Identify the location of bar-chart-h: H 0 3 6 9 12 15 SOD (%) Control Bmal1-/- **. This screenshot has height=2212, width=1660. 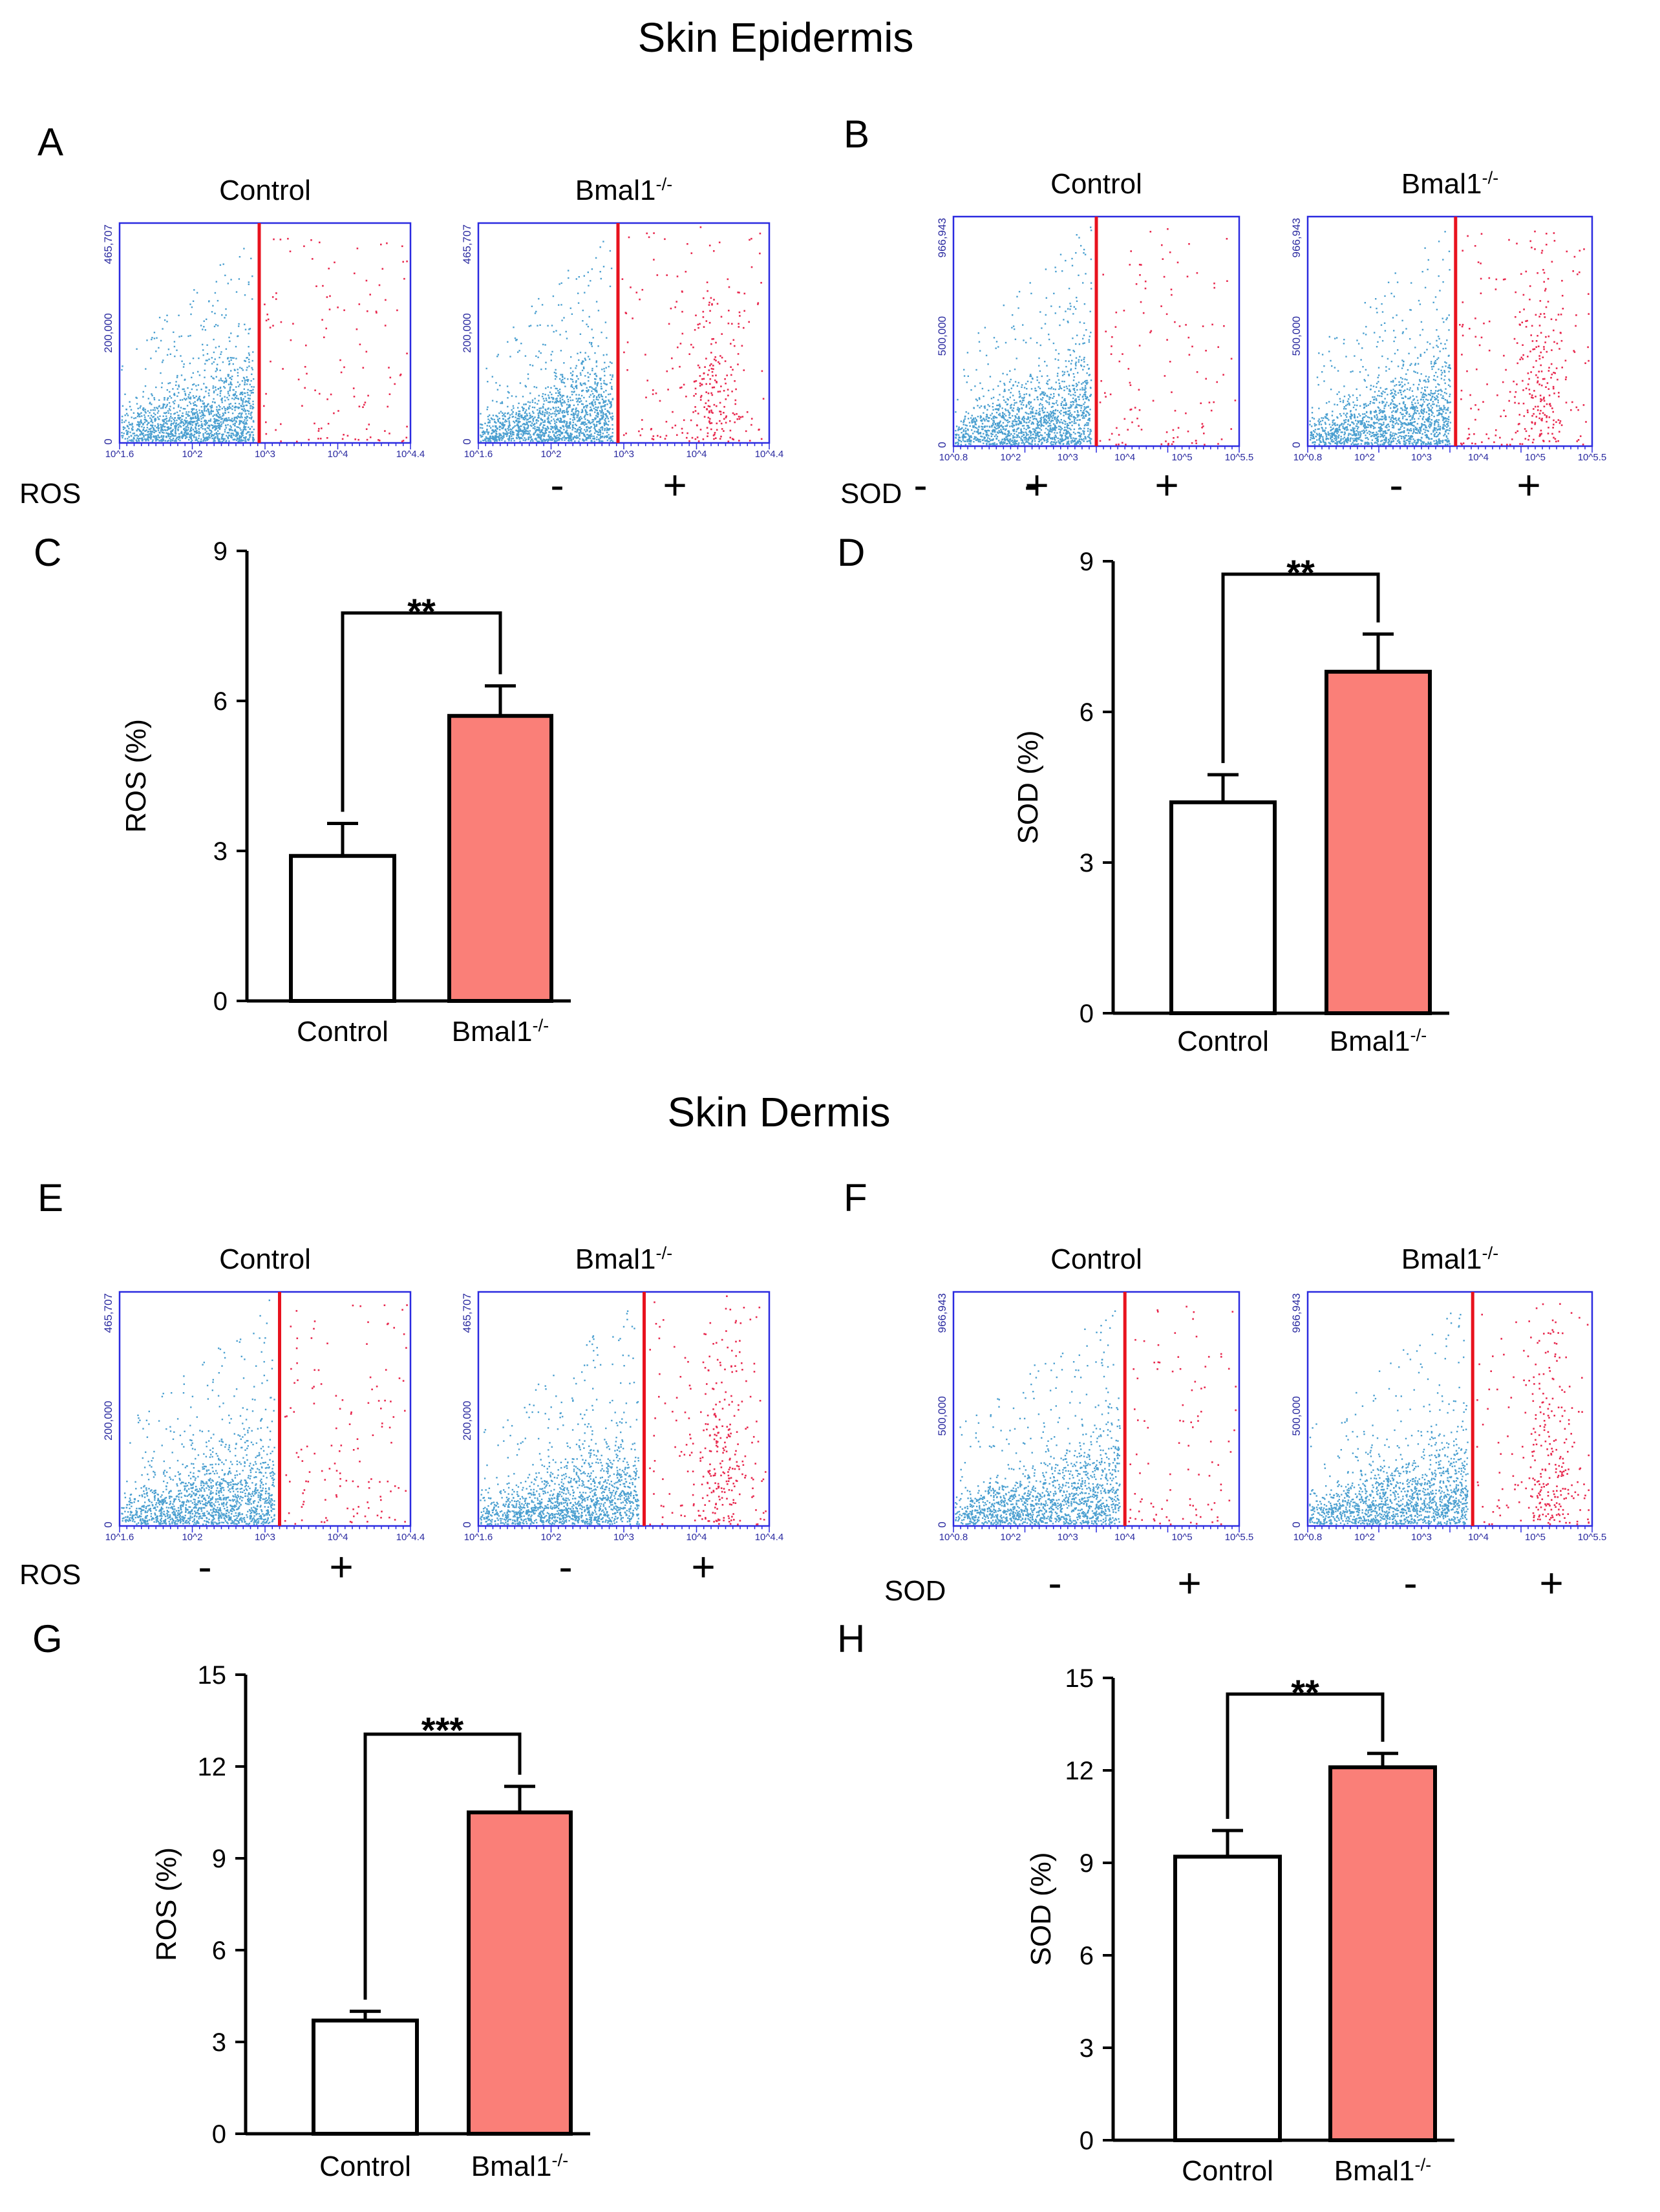
(1145, 1902).